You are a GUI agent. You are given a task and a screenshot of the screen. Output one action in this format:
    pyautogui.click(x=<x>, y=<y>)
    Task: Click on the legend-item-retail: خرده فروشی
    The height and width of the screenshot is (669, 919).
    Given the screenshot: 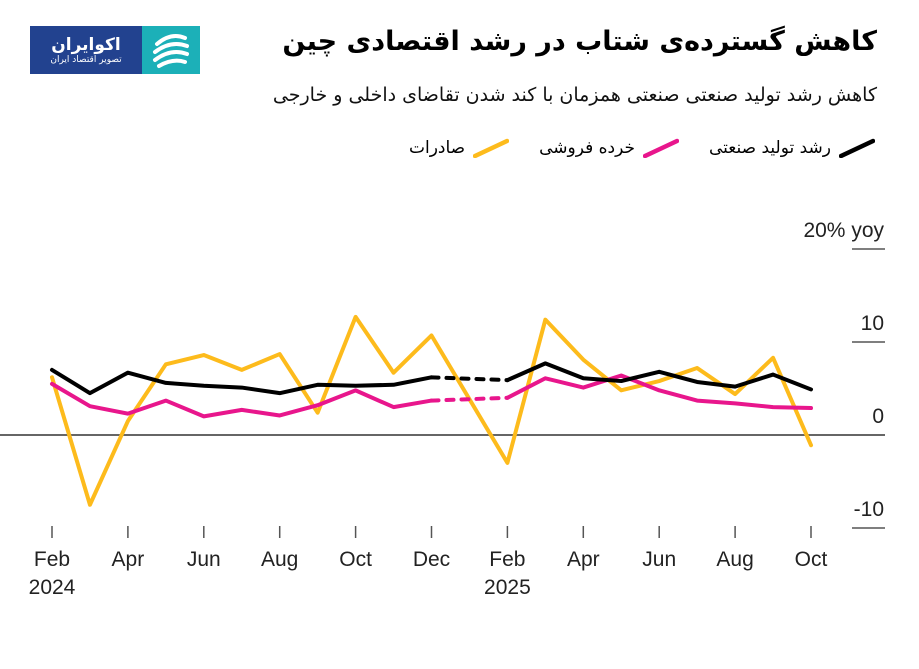 What is the action you would take?
    pyautogui.click(x=609, y=148)
    